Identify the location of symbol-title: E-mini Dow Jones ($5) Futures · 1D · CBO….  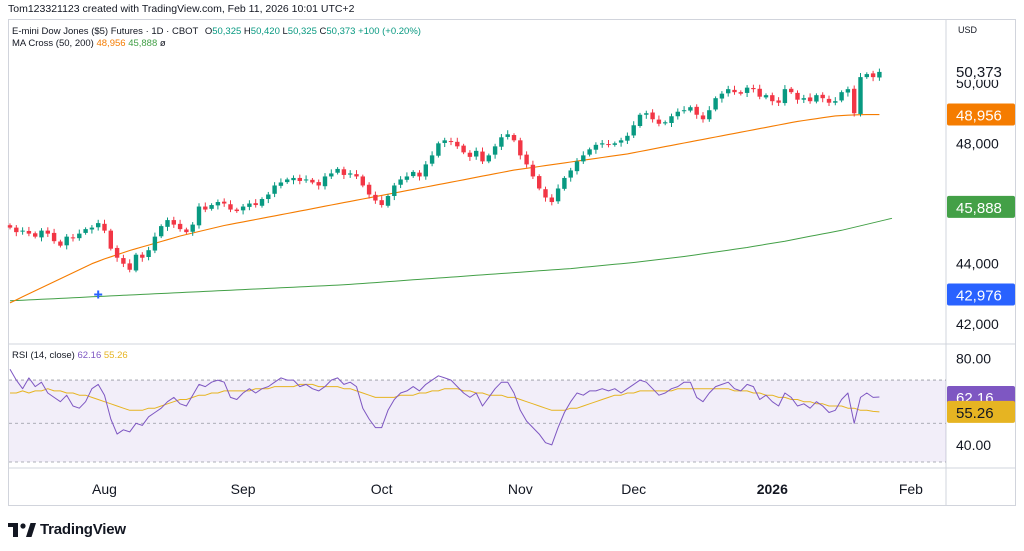
(105, 31).